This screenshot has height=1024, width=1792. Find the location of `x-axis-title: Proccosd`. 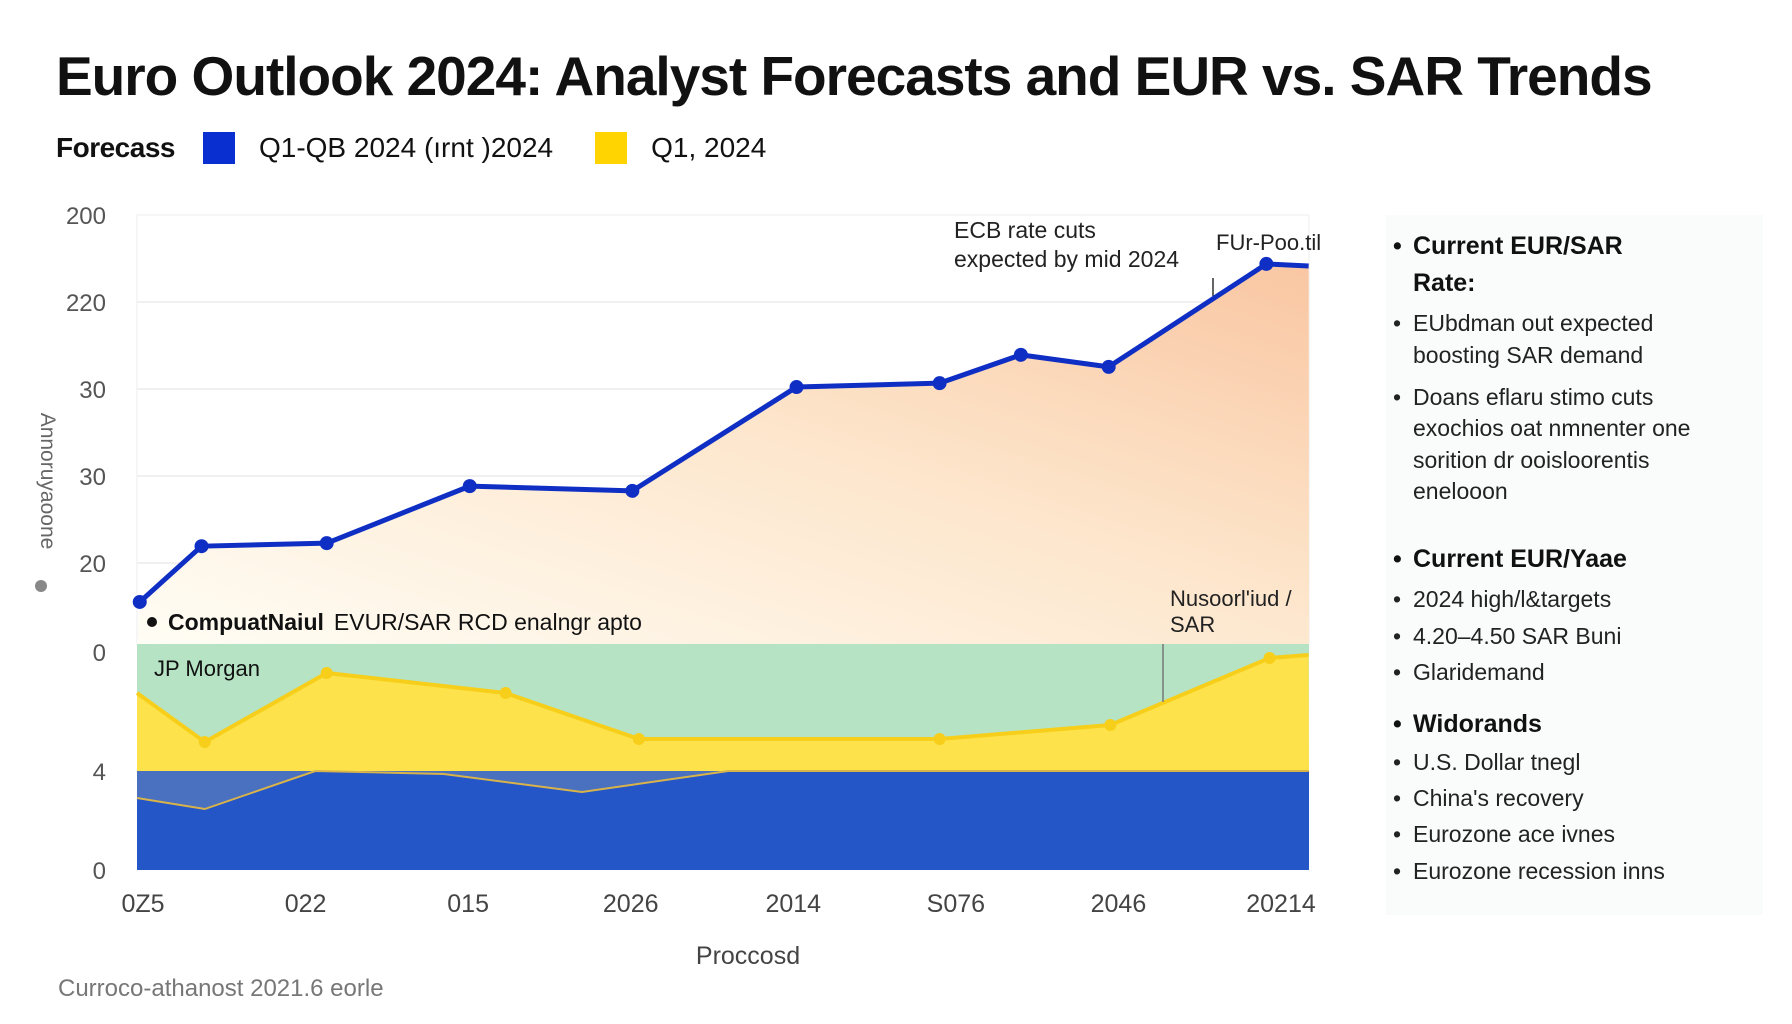

x-axis-title: Proccosd is located at coordinates (748, 956).